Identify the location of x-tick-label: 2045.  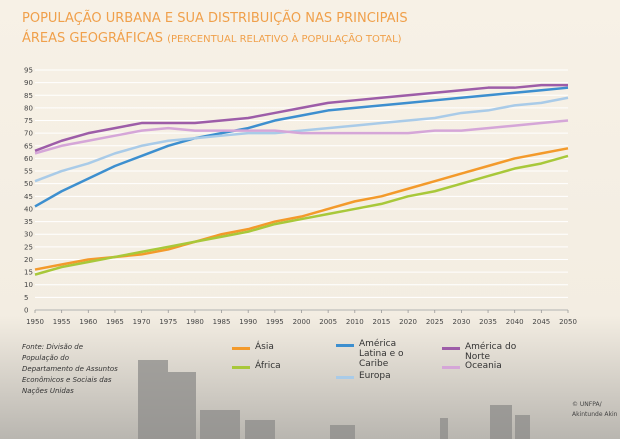
(541, 322).